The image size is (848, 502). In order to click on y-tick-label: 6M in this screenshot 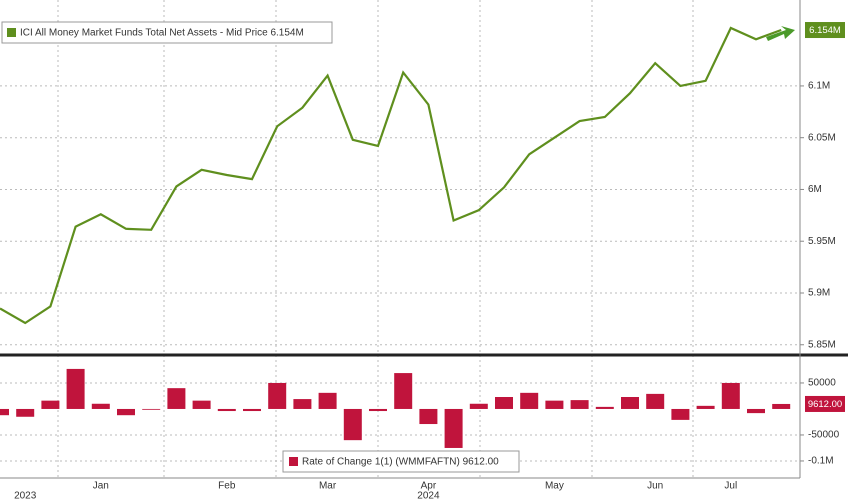, I will do `click(815, 189)`.